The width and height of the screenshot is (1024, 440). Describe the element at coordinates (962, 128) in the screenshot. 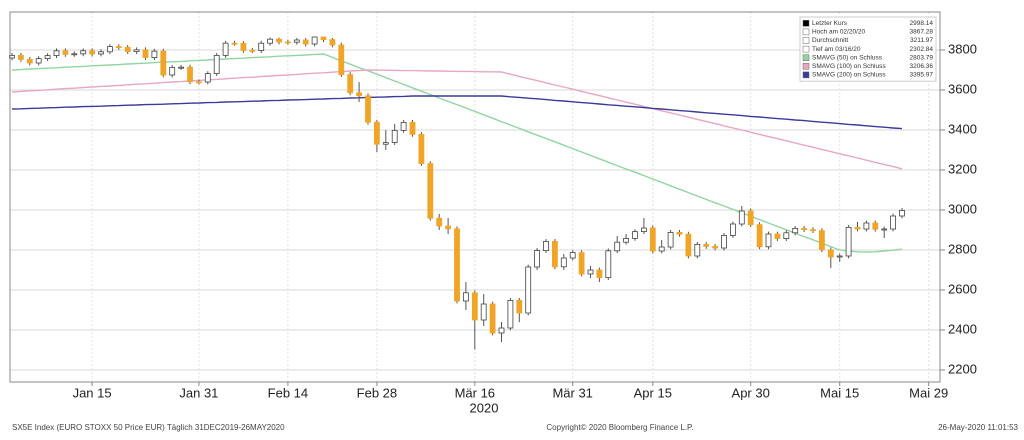

I see `y-tick-label: 3400` at that location.